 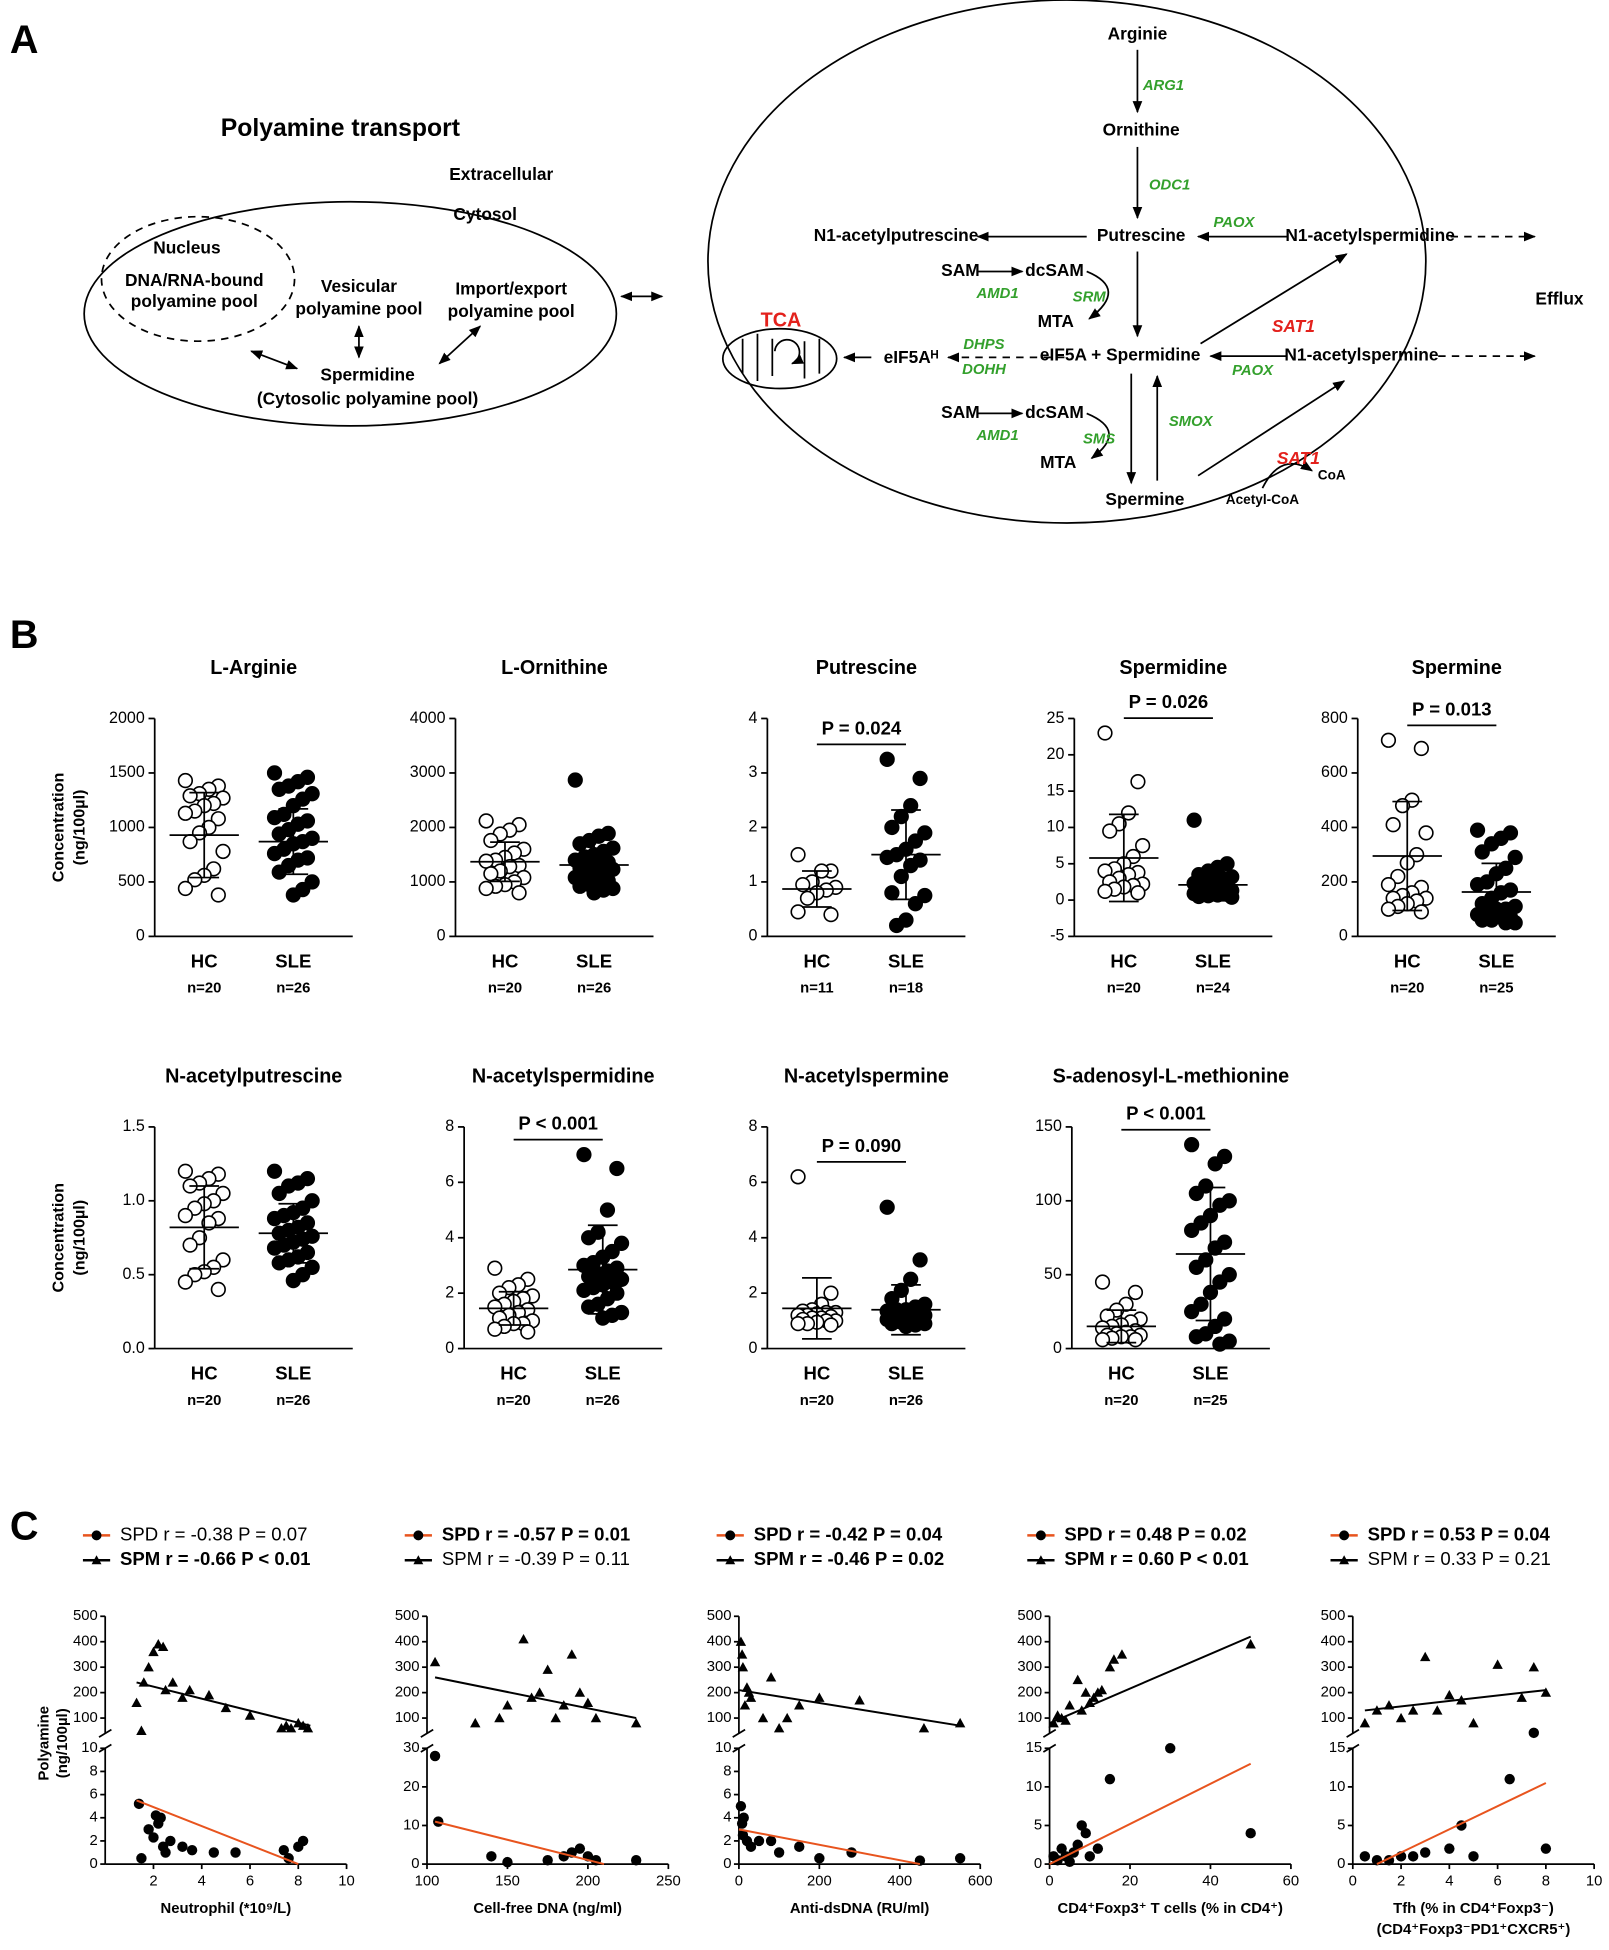 What do you see at coordinates (816, 1373) in the screenshot?
I see `x-tick-label: HC` at bounding box center [816, 1373].